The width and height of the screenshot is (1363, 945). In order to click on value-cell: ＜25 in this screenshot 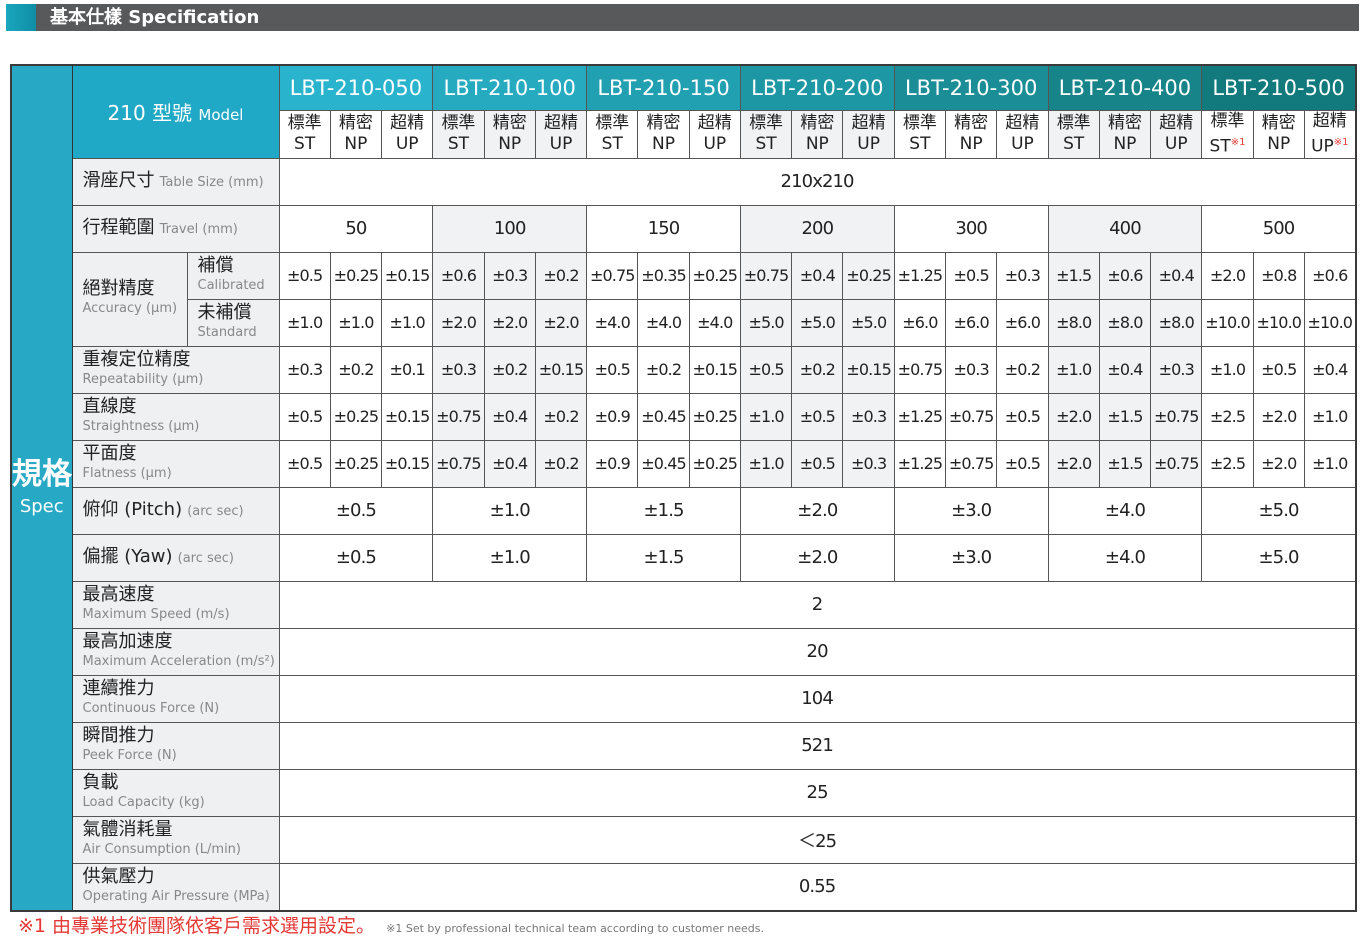, I will do `click(817, 839)`.